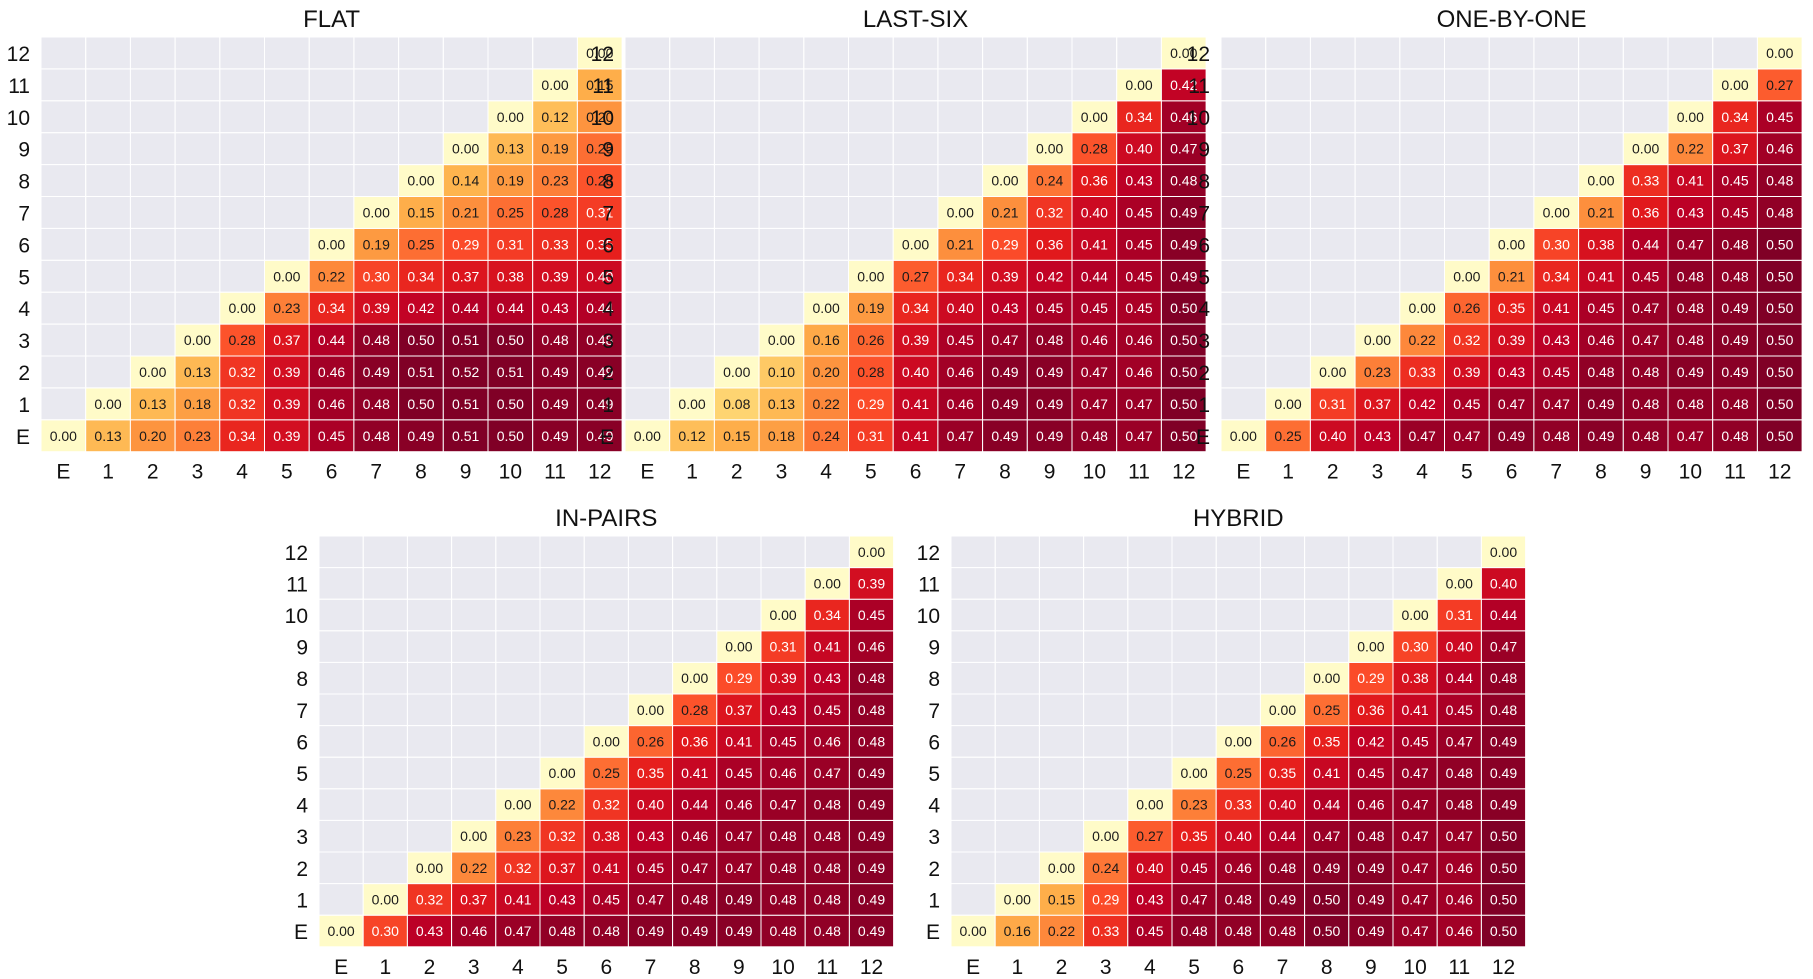 The image size is (1813, 979). What do you see at coordinates (18, 118) in the screenshot?
I see `flat-y-tick-label: 10` at bounding box center [18, 118].